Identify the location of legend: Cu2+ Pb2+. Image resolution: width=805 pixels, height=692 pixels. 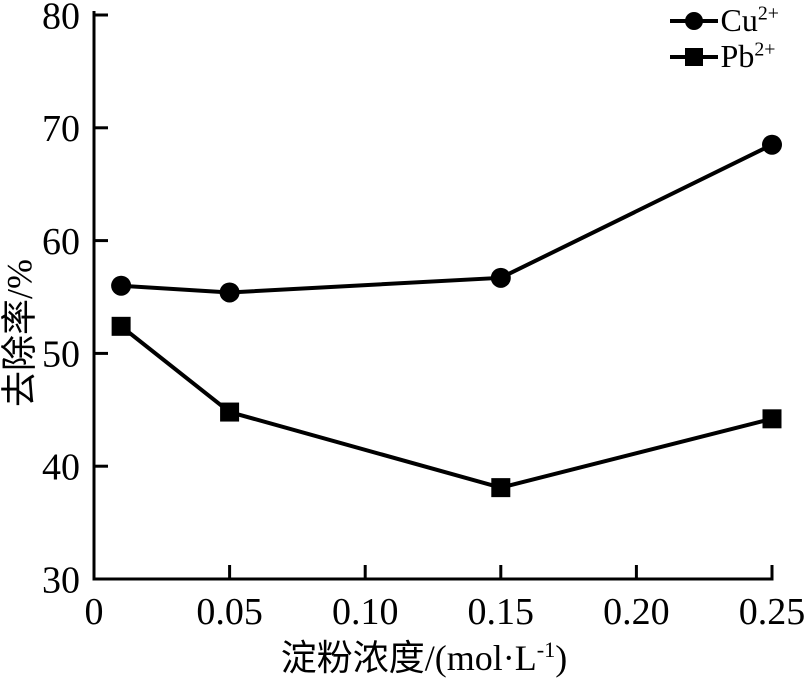
(724, 38).